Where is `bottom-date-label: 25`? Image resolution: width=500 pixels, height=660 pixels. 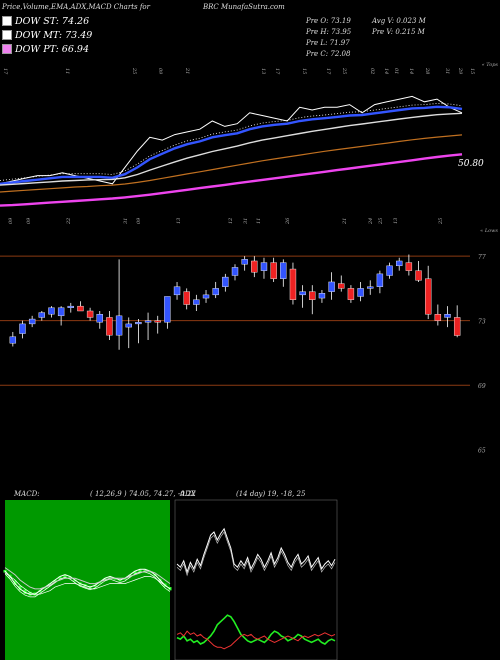 bottom-date-label: 25 is located at coordinates (441, 221).